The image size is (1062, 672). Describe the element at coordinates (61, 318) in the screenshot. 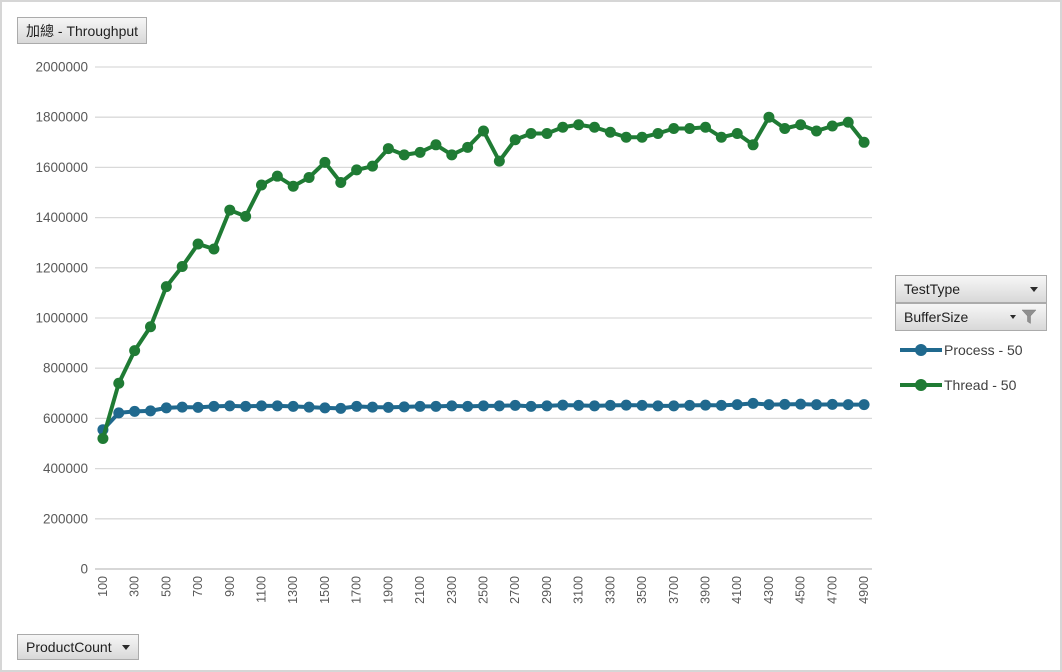

I see `y-axis-tick-label: 1000000` at that location.